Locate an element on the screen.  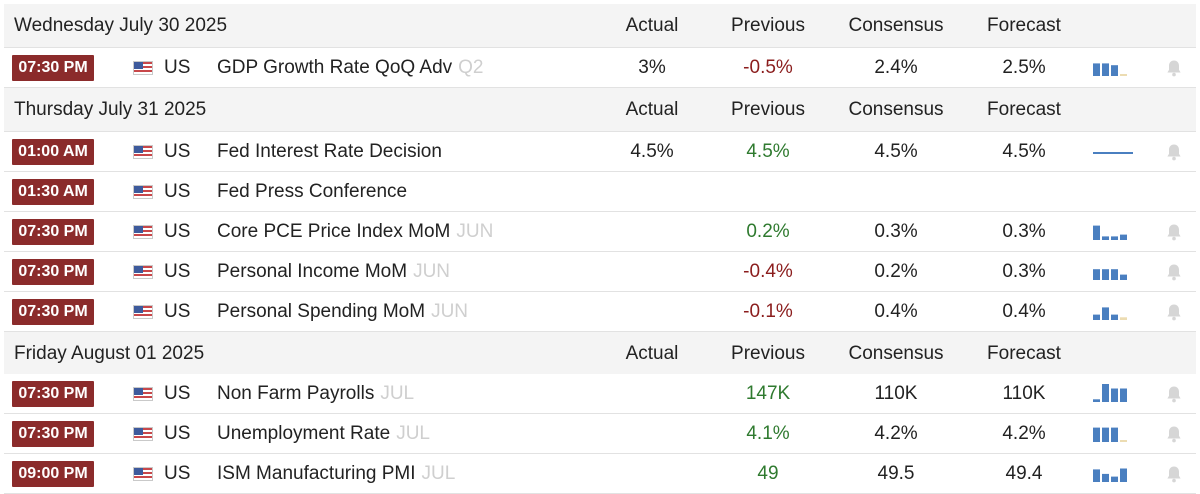
event-name-link: Fed Interest Rate Decision is located at coordinates (332, 151).